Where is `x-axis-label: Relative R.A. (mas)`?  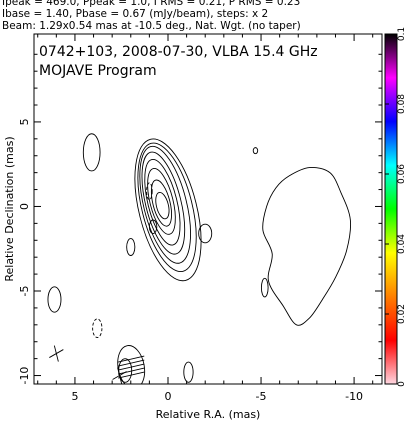 x-axis-label: Relative R.A. (mas) is located at coordinates (208, 414).